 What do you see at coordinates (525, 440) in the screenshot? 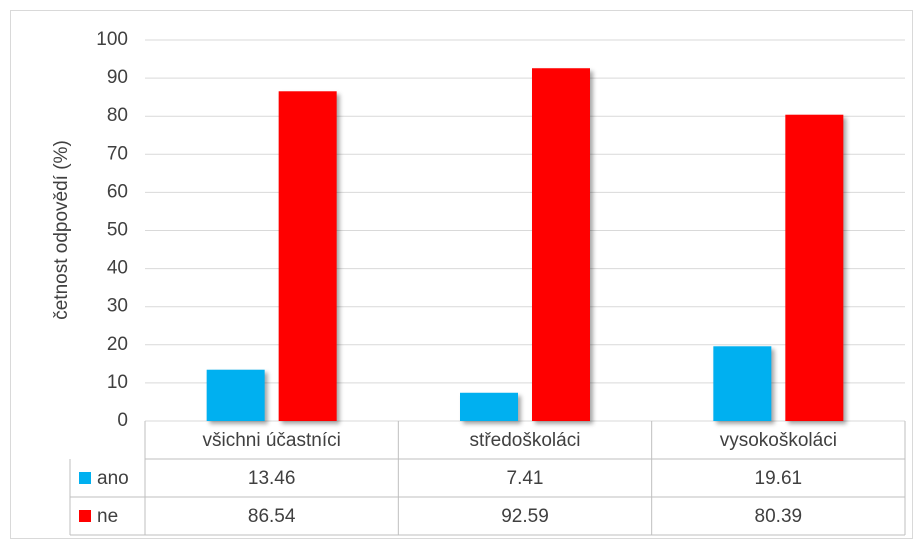
I see `x-tick-label: středoškoláci` at bounding box center [525, 440].